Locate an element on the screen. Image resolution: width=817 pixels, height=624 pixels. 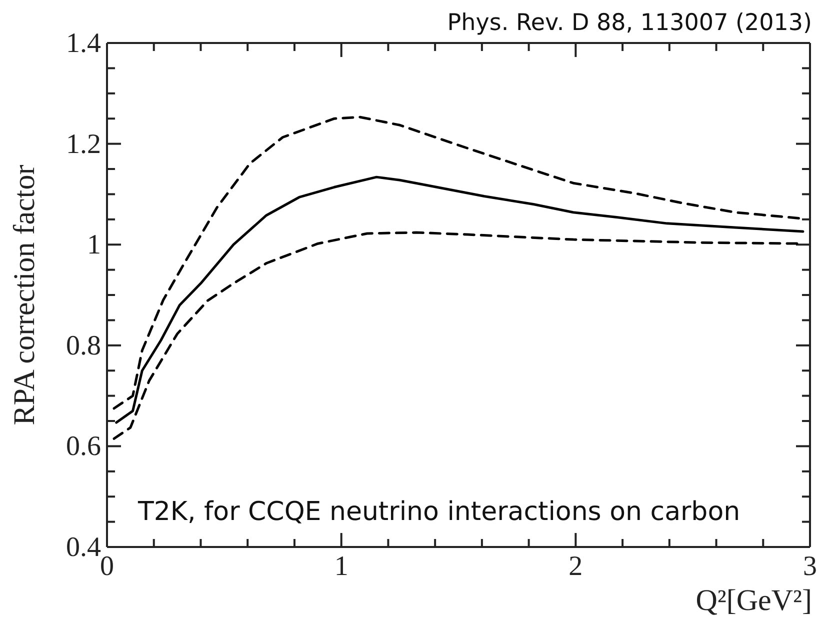
y-tick-label: 0.4 is located at coordinates (83, 547).